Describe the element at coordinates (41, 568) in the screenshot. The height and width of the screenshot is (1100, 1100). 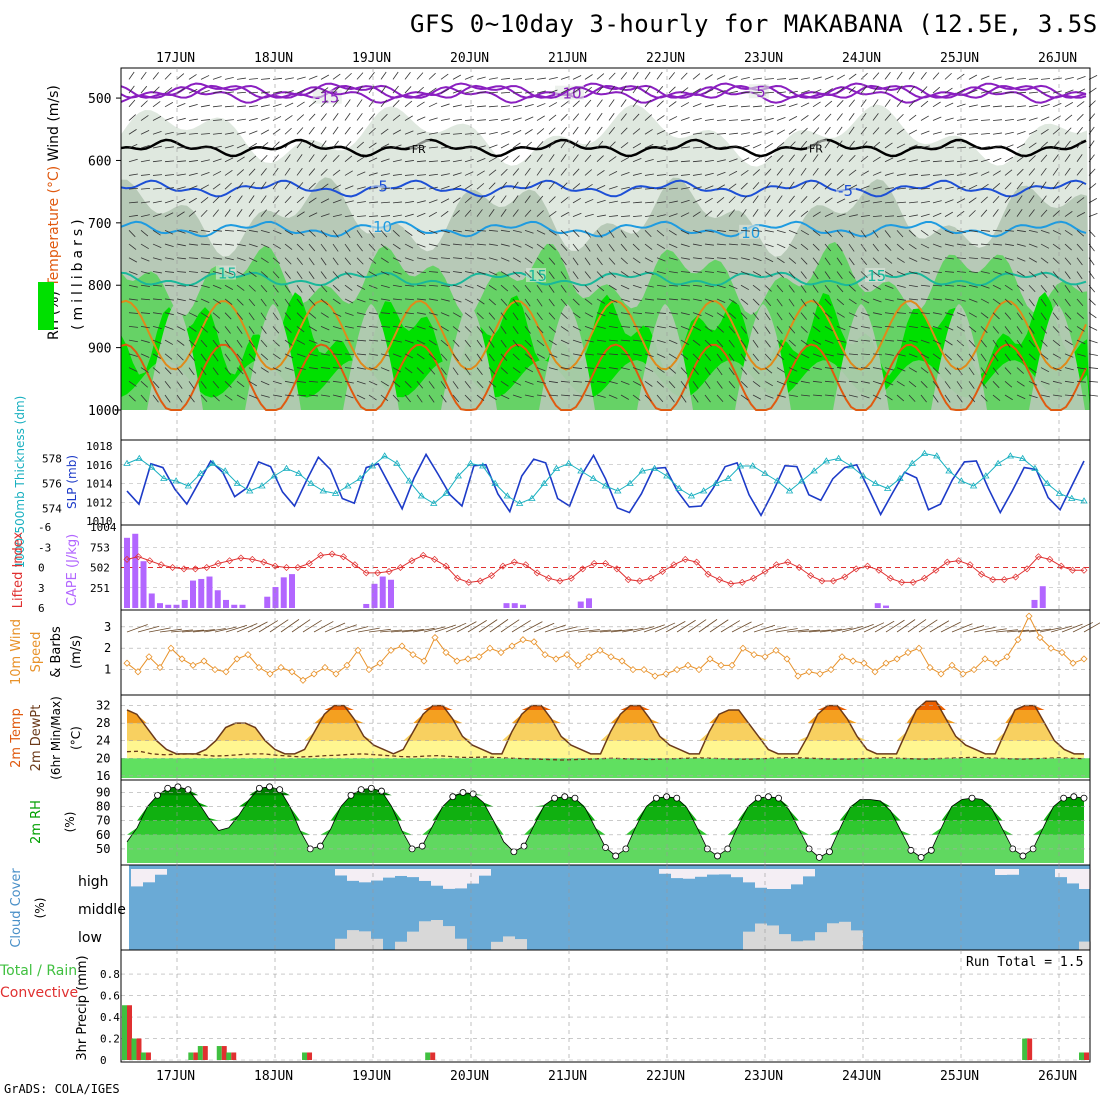
I see `li-tick: 0` at that location.